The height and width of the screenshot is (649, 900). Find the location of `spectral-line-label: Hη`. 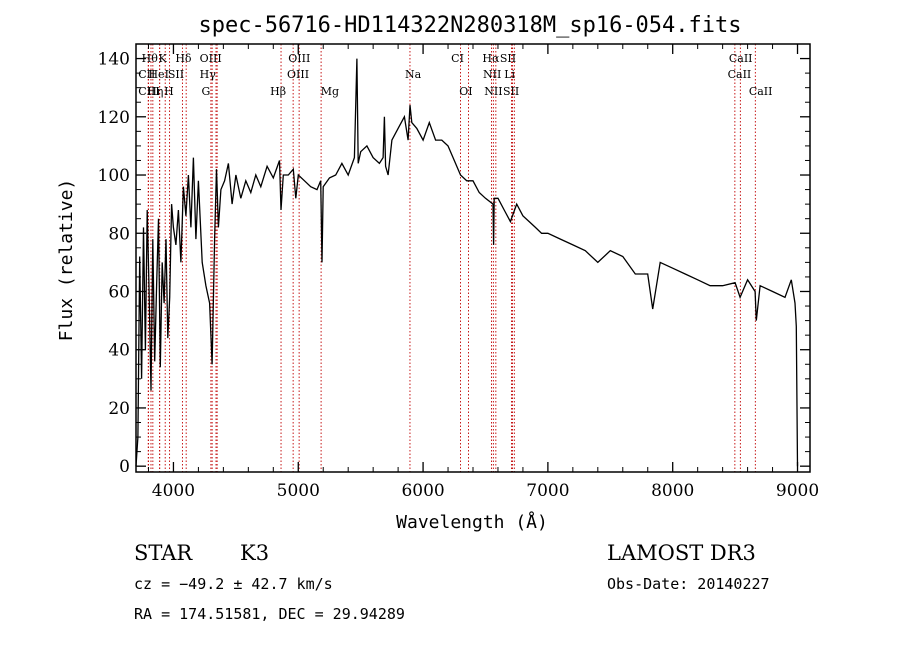

spectral-line-label: Hη is located at coordinates (155, 91).